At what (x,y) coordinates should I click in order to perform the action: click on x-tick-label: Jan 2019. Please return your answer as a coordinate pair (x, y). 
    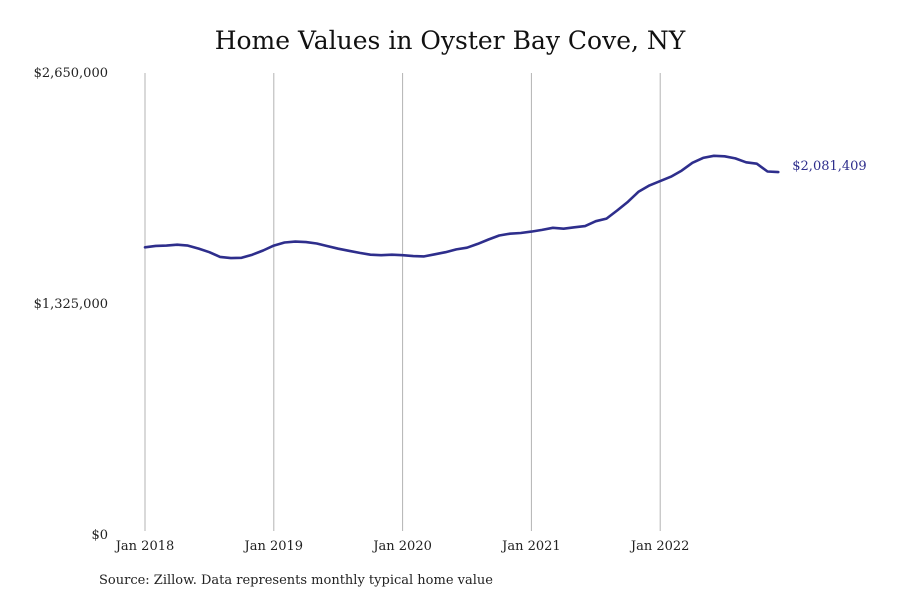
    Looking at the image, I should click on (273, 546).